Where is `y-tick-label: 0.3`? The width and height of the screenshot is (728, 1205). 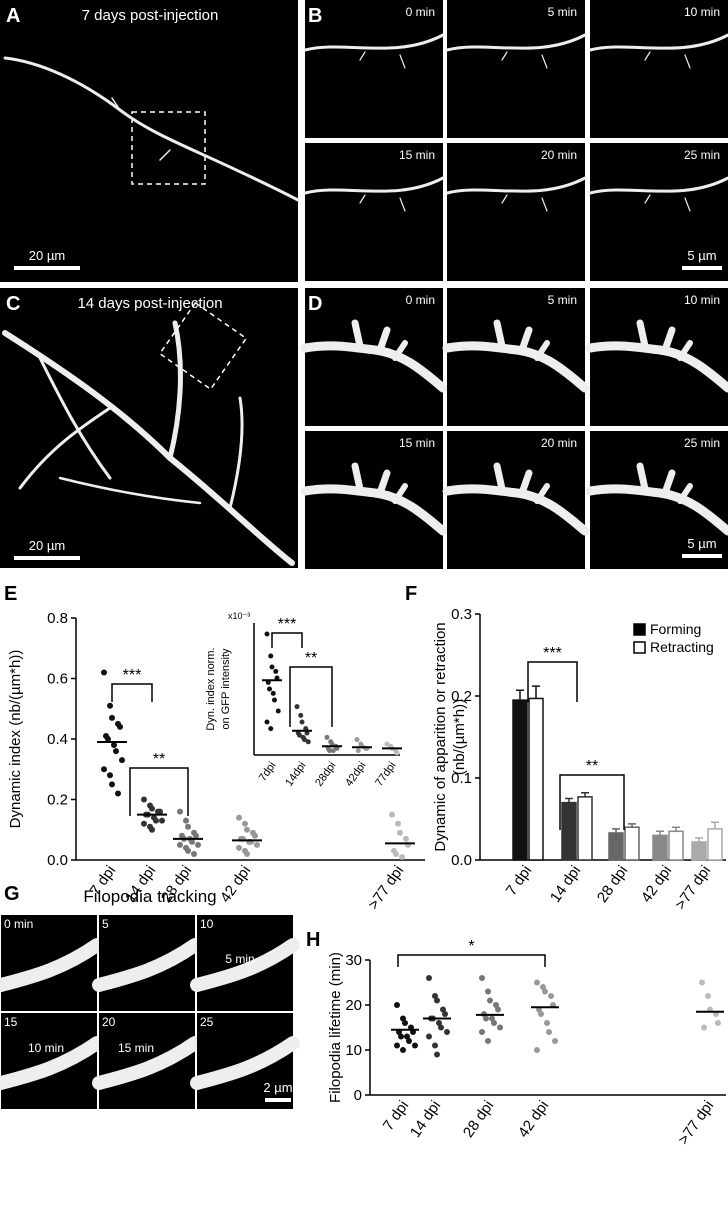 y-tick-label: 0.3 is located at coordinates (461, 614).